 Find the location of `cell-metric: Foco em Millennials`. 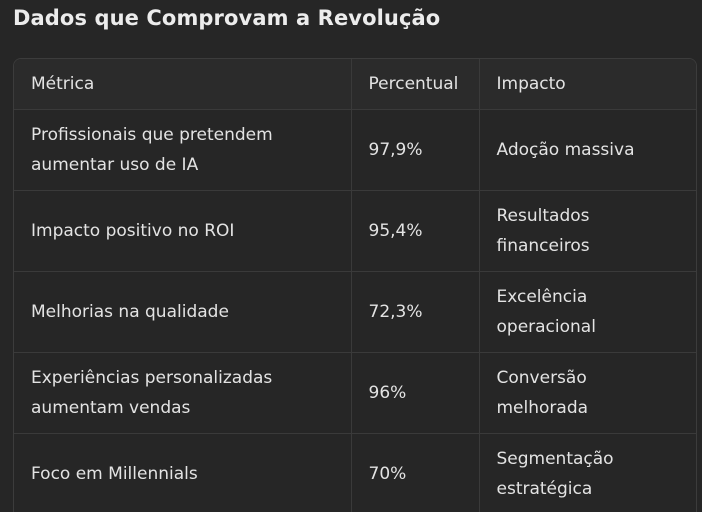

cell-metric: Foco em Millennials is located at coordinates (114, 473).